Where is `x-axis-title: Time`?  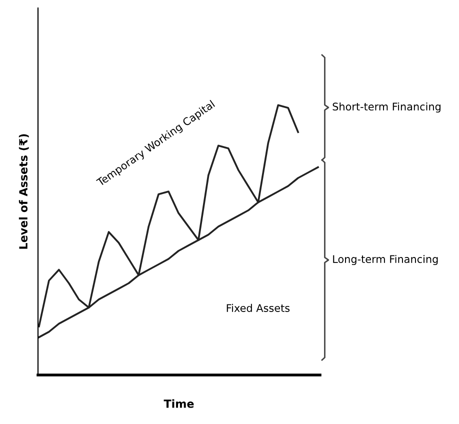 x-axis-title: Time is located at coordinates (179, 403).